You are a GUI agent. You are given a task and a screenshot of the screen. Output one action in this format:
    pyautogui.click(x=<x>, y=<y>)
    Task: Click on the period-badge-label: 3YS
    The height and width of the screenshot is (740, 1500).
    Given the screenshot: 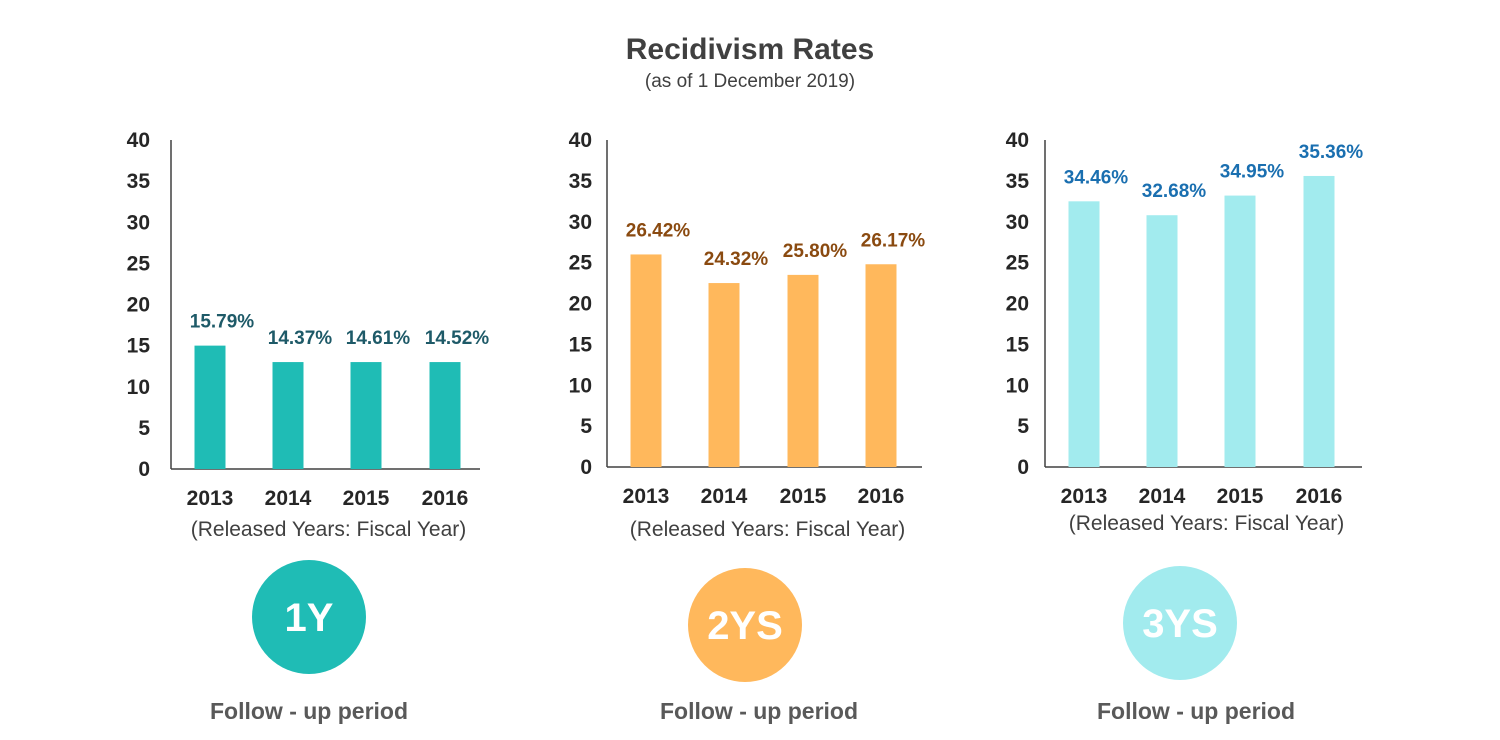 What is the action you would take?
    pyautogui.click(x=1180, y=624)
    